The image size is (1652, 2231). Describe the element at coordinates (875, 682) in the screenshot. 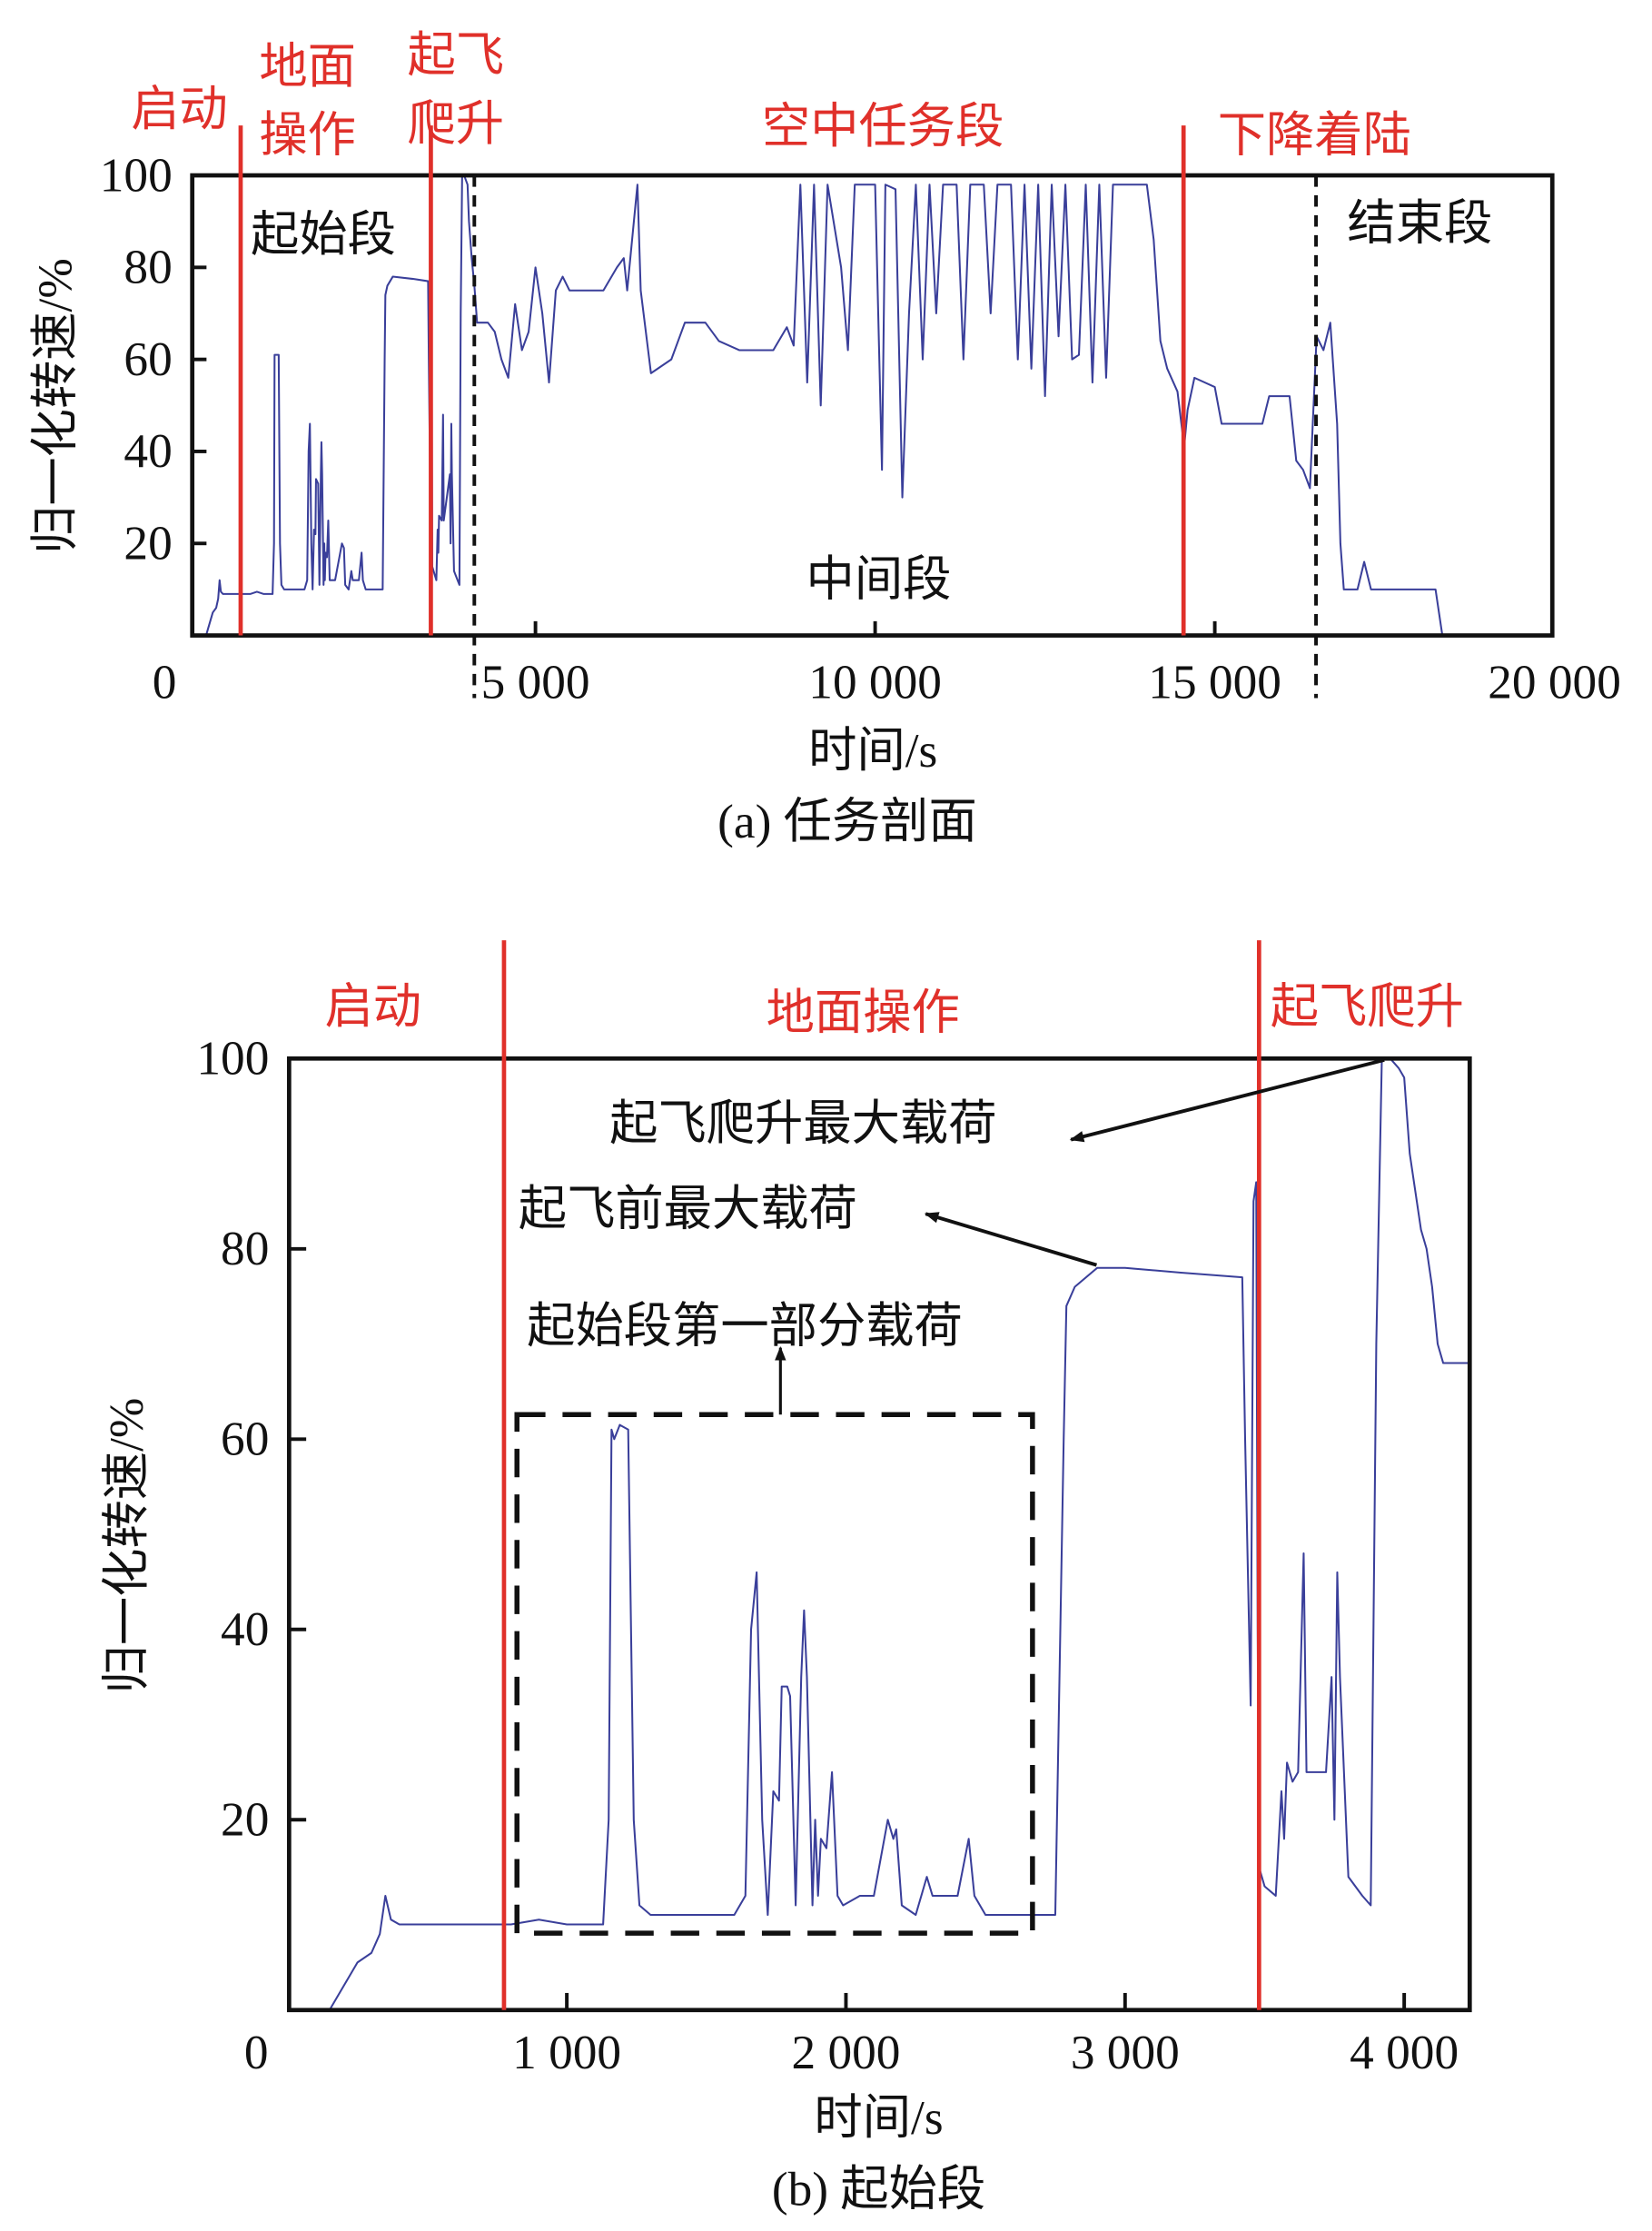

I see `x-tick-label: 10 000` at that location.